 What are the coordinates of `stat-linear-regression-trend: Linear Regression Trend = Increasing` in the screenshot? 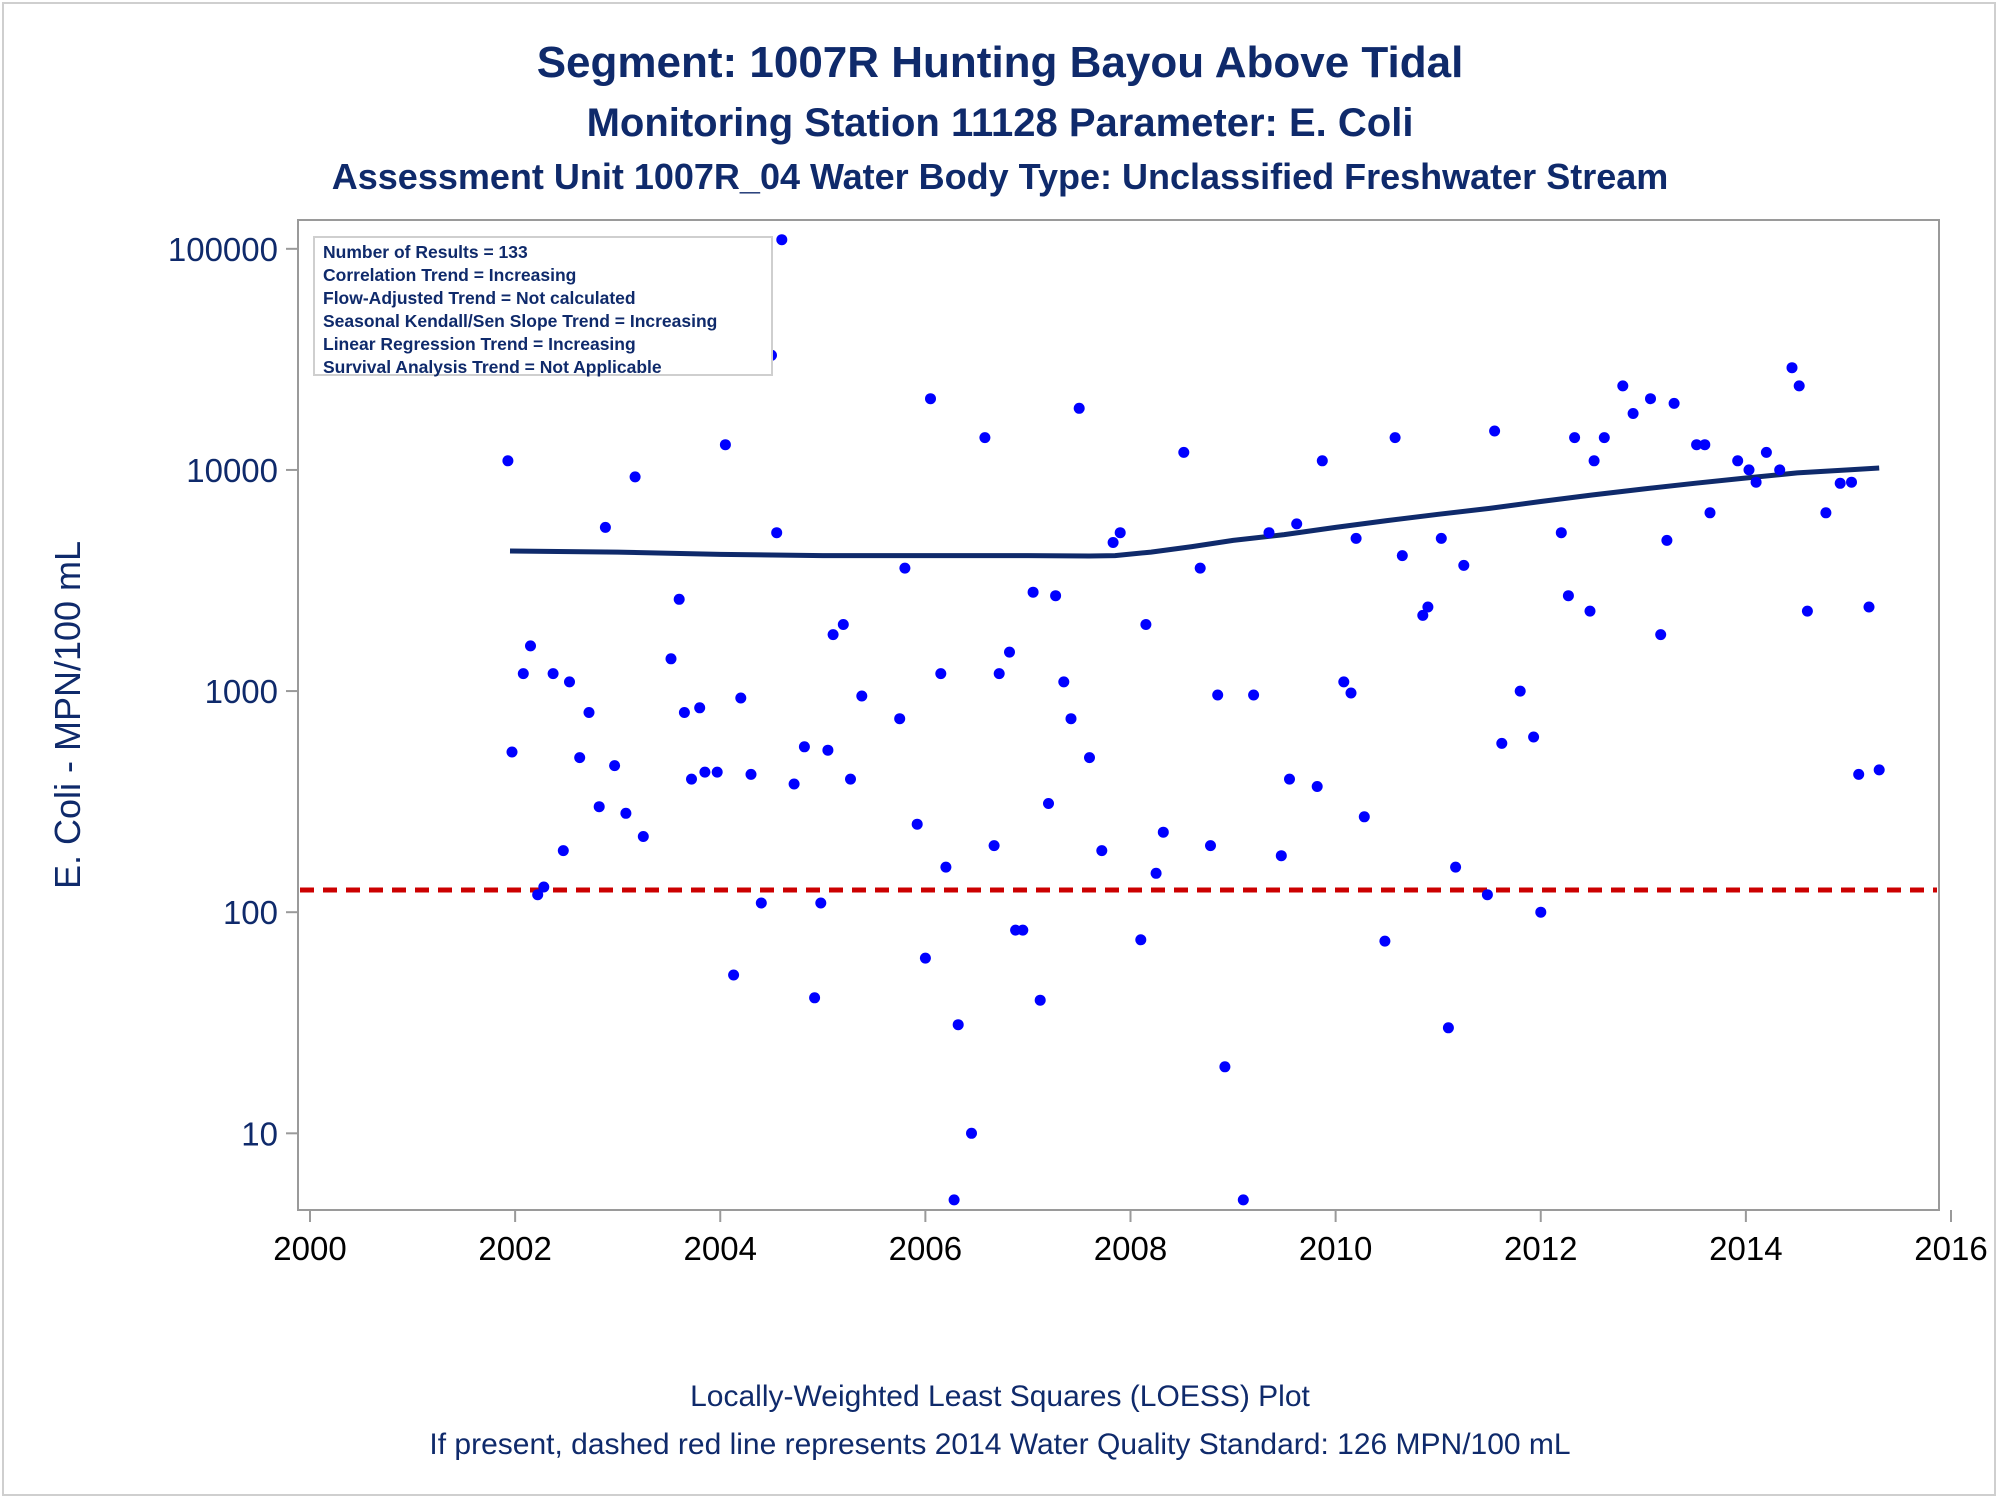 It's located at (479, 344).